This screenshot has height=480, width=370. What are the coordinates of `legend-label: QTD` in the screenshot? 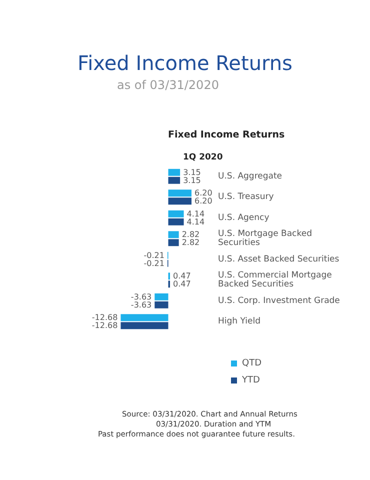 It's located at (252, 363).